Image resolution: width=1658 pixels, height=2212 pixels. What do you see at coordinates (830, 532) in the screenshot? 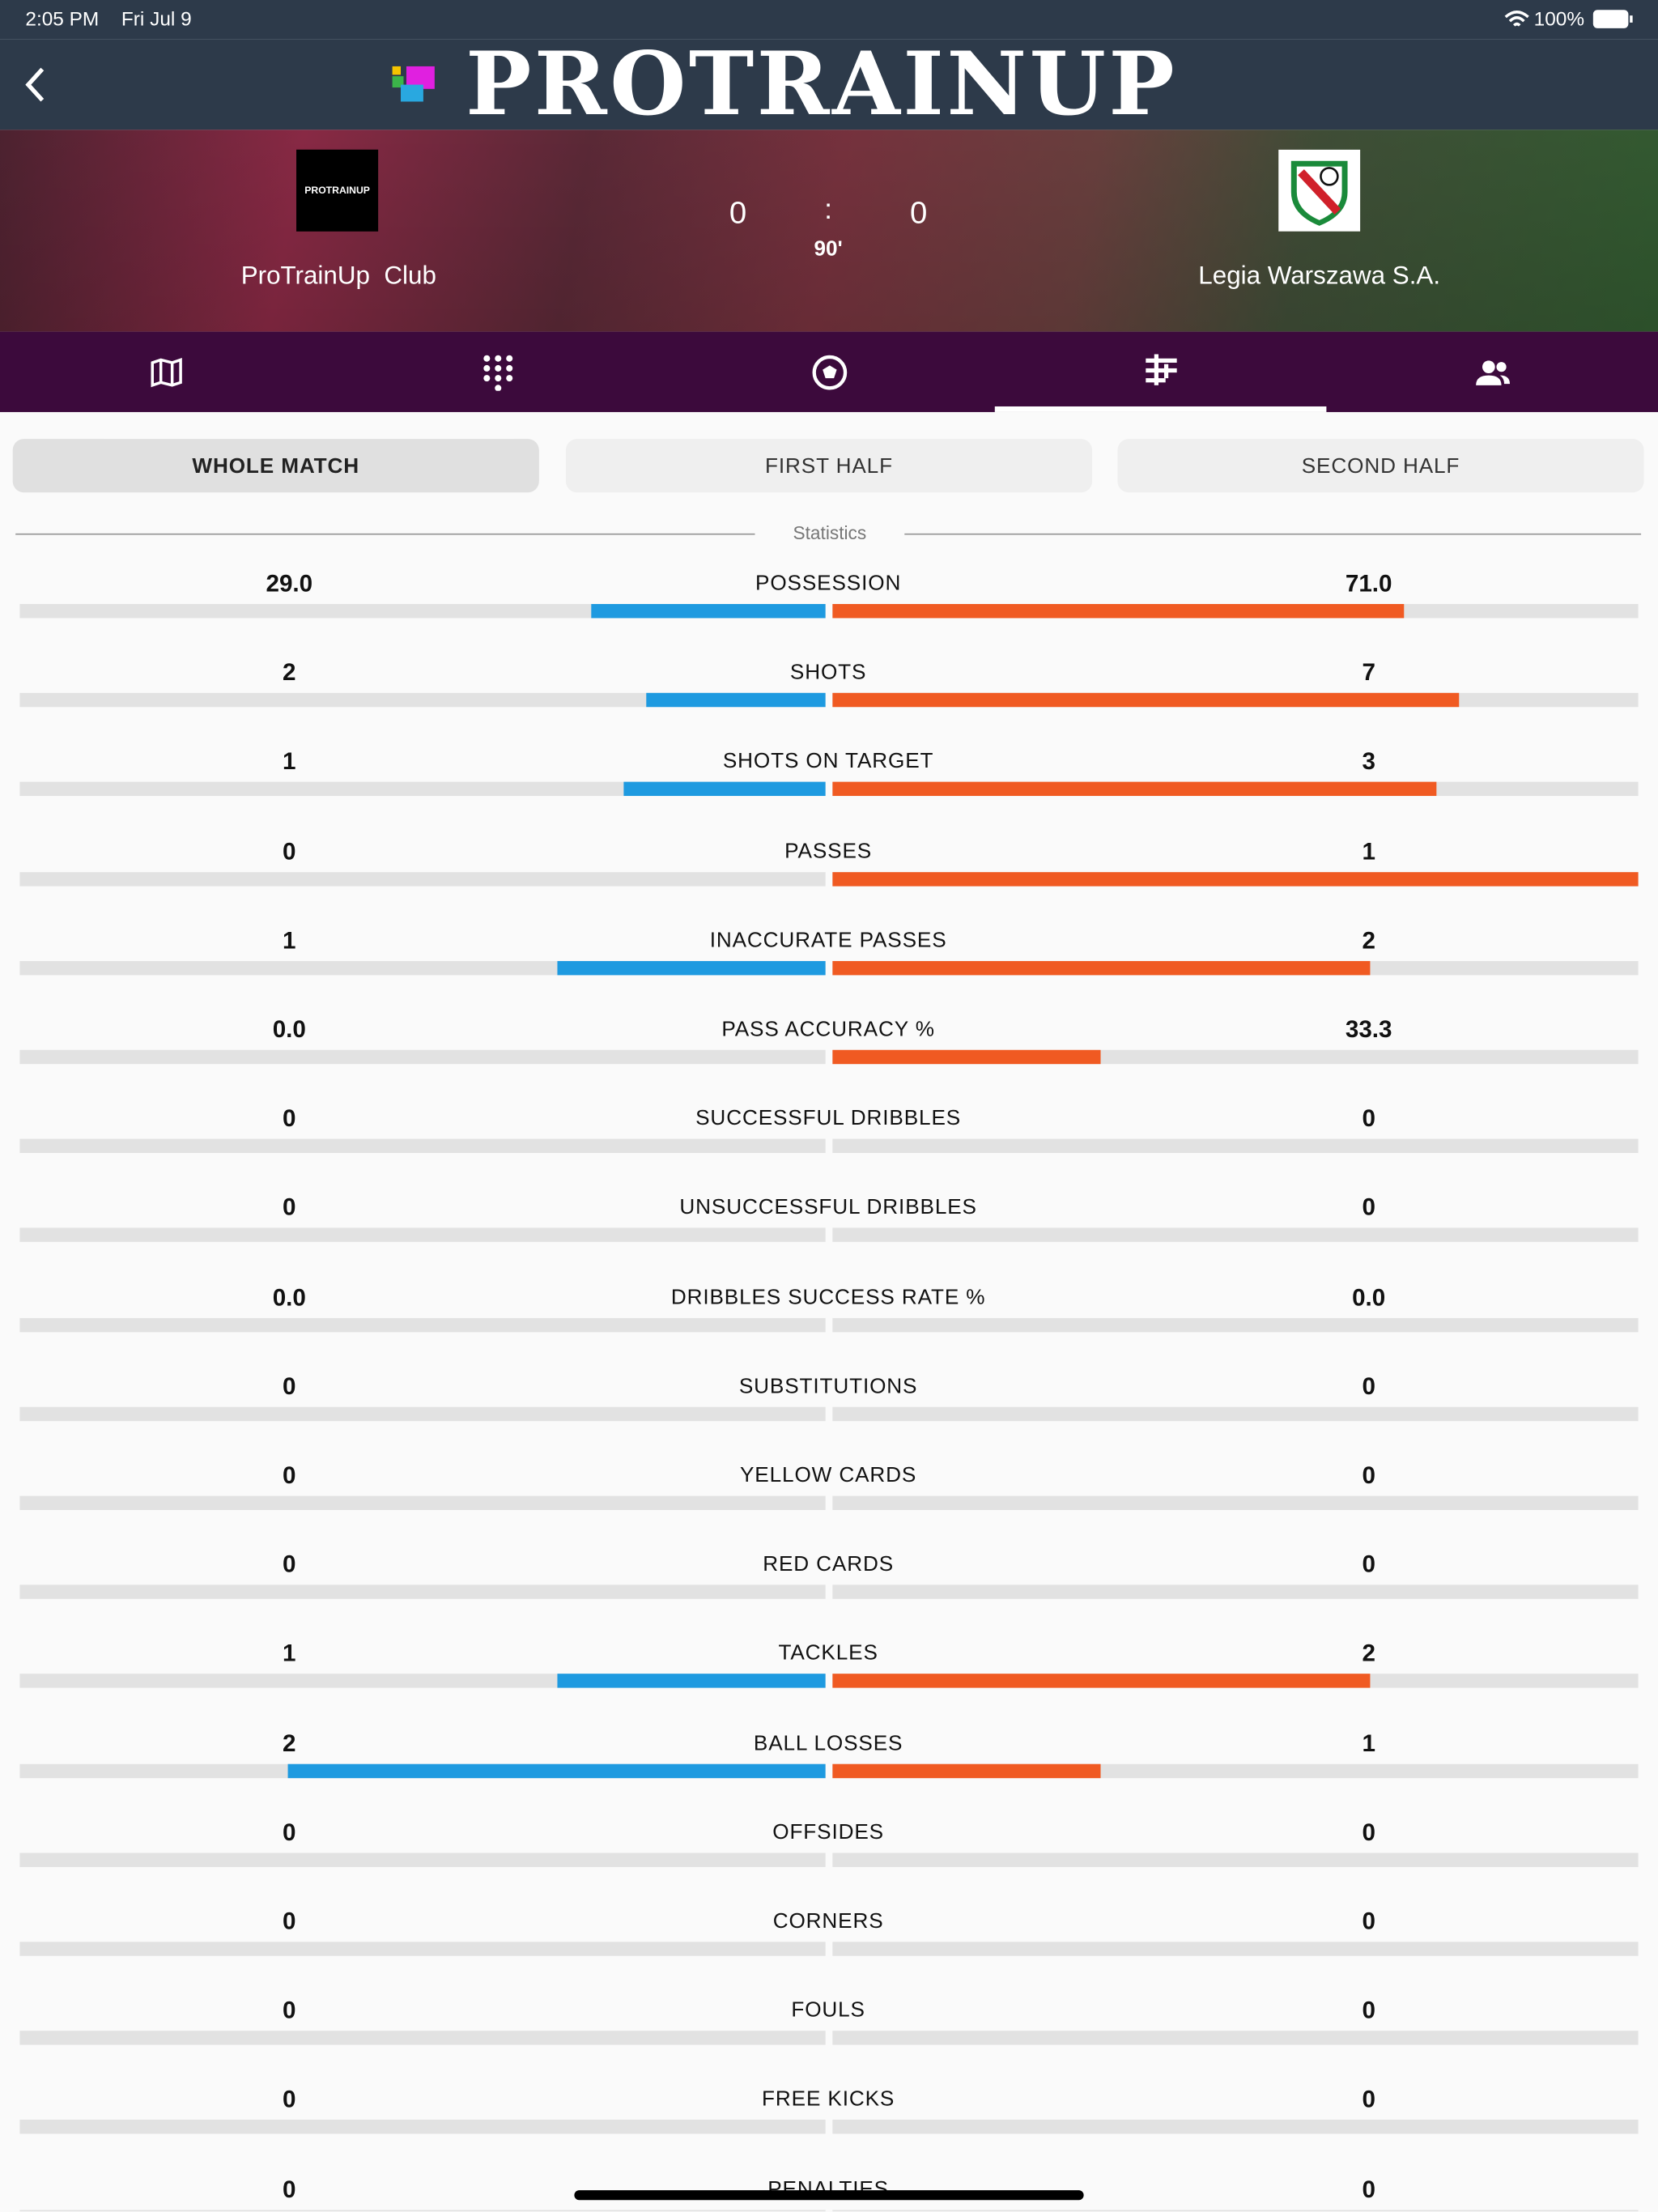
I see `section-title: Statistics` at bounding box center [830, 532].